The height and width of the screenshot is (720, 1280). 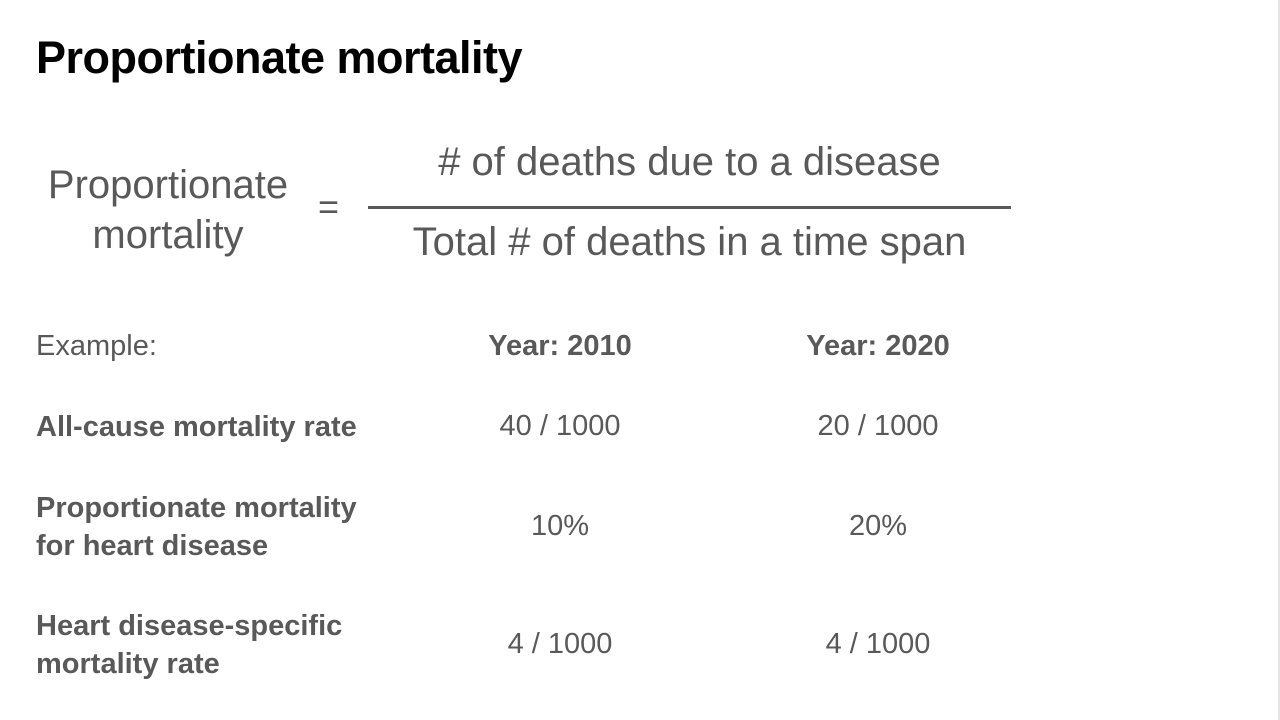 What do you see at coordinates (560, 426) in the screenshot?
I see `cell-all-cause-2010: 40 / 1000` at bounding box center [560, 426].